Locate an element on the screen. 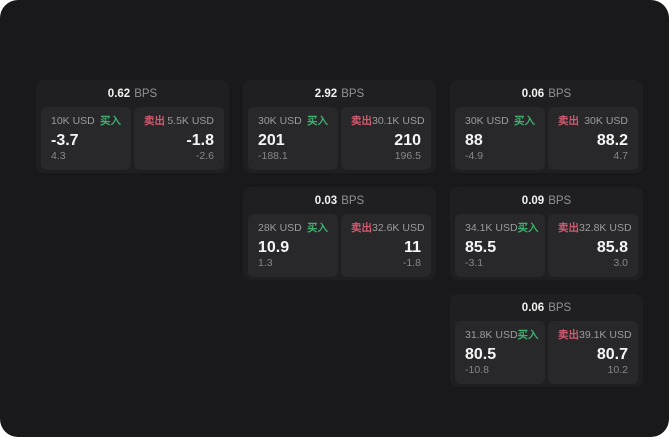  quote-card: 0.62 BPS 10K USD 买入 -3.7 4.3 卖出 5.5K USD is located at coordinates (132, 126).